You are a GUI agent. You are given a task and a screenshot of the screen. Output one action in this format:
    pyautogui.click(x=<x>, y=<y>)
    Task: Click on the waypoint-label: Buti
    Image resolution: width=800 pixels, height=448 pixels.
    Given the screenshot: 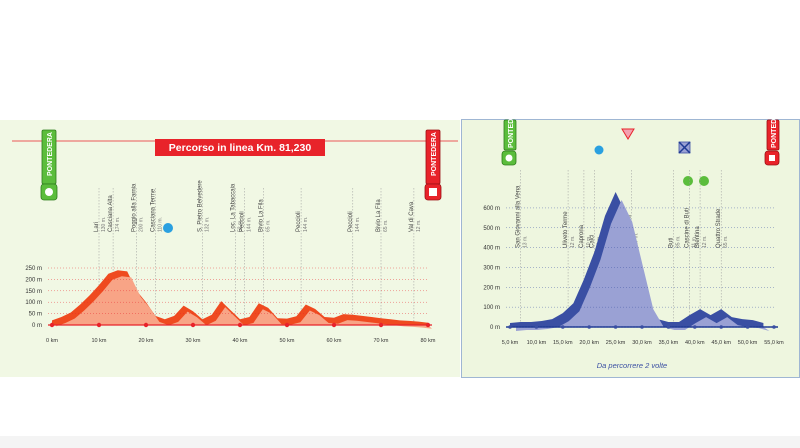 What is the action you would take?
    pyautogui.click(x=672, y=243)
    